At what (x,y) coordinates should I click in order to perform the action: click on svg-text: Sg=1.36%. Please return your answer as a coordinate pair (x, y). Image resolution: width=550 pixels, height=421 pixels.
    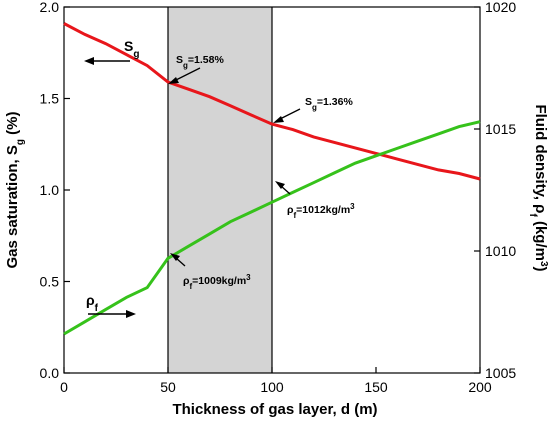
    Looking at the image, I should click on (329, 104).